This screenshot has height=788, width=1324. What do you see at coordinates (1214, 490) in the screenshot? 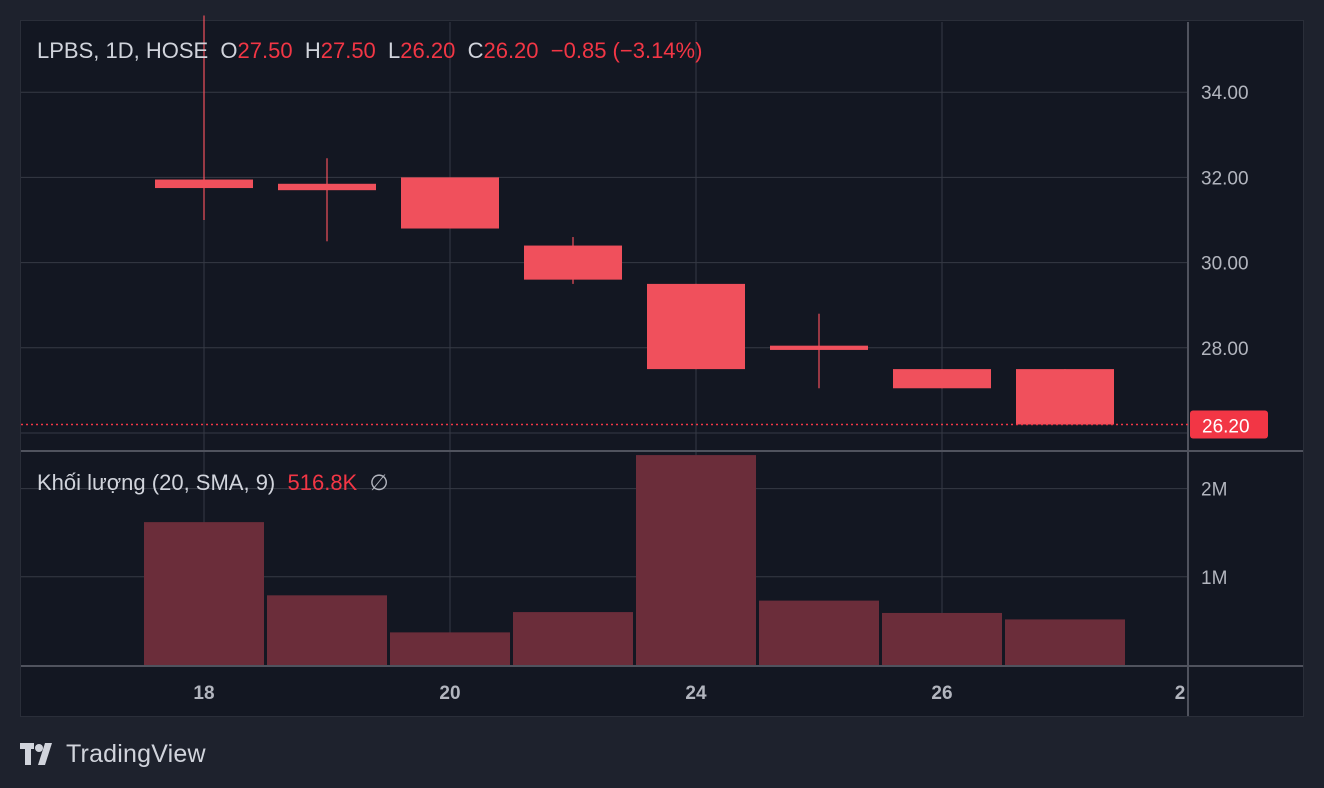
I see `volume-tick-label: 2M` at bounding box center [1214, 490].